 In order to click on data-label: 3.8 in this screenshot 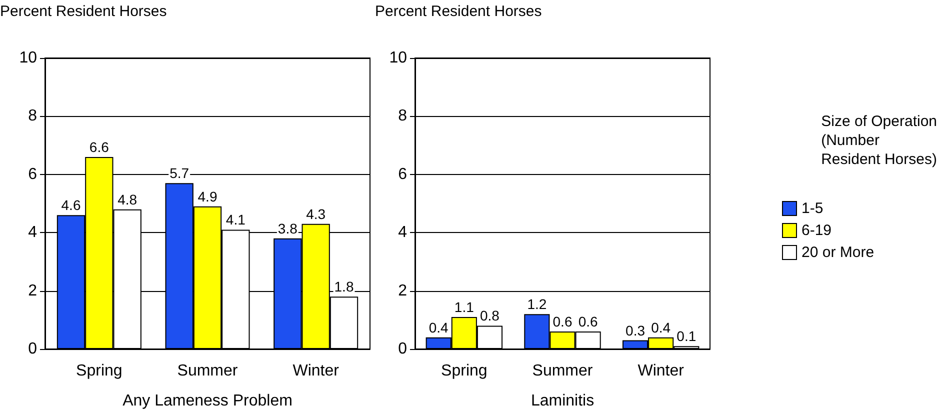, I will do `click(288, 228)`.